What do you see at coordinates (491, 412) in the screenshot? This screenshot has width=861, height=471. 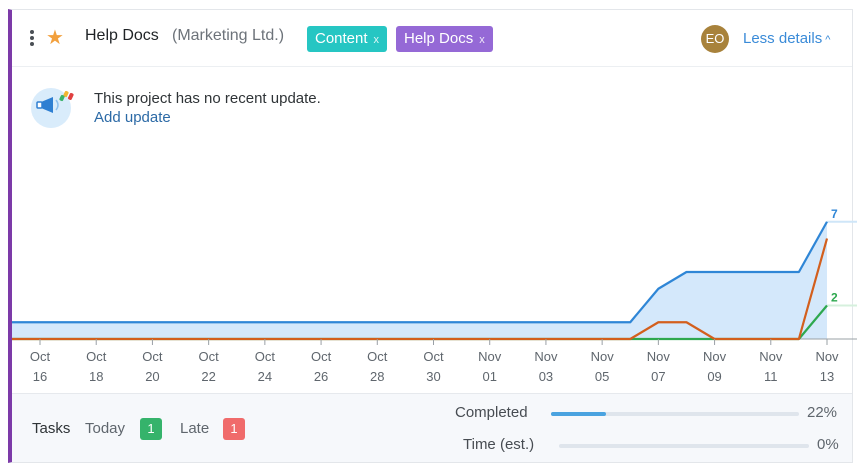 I see `completed-label: Completed` at bounding box center [491, 412].